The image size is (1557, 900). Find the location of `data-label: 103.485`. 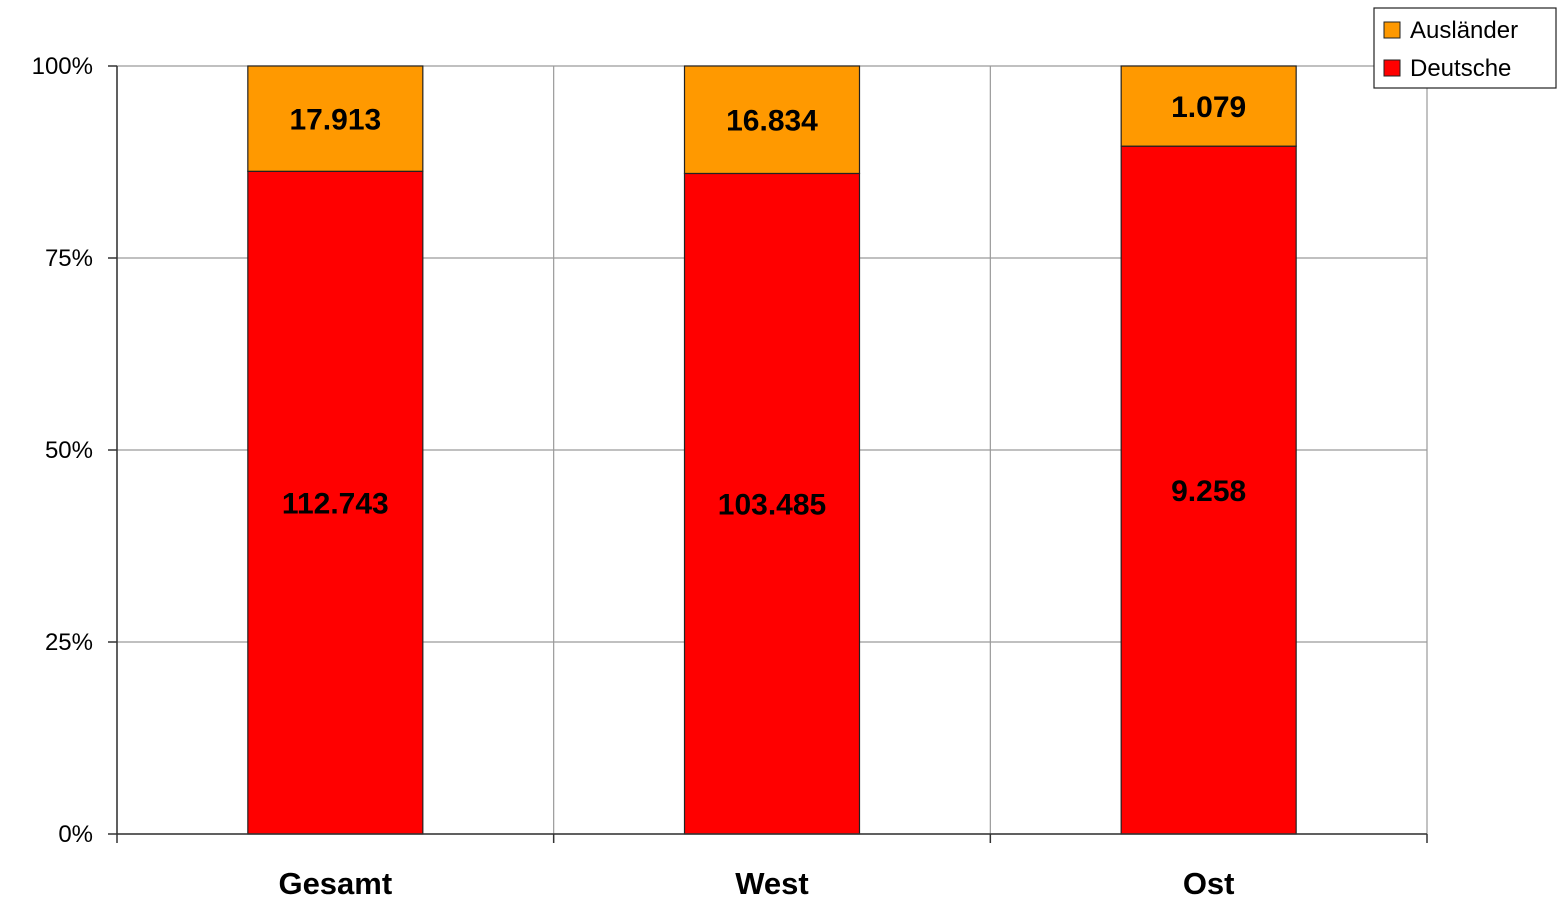

data-label: 103.485 is located at coordinates (772, 505).